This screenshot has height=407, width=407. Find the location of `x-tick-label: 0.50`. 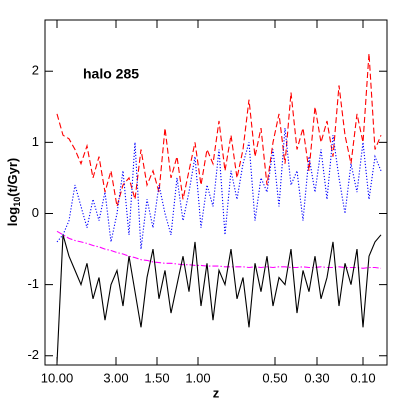

x-tick-label: 0.50 is located at coordinates (274, 377).